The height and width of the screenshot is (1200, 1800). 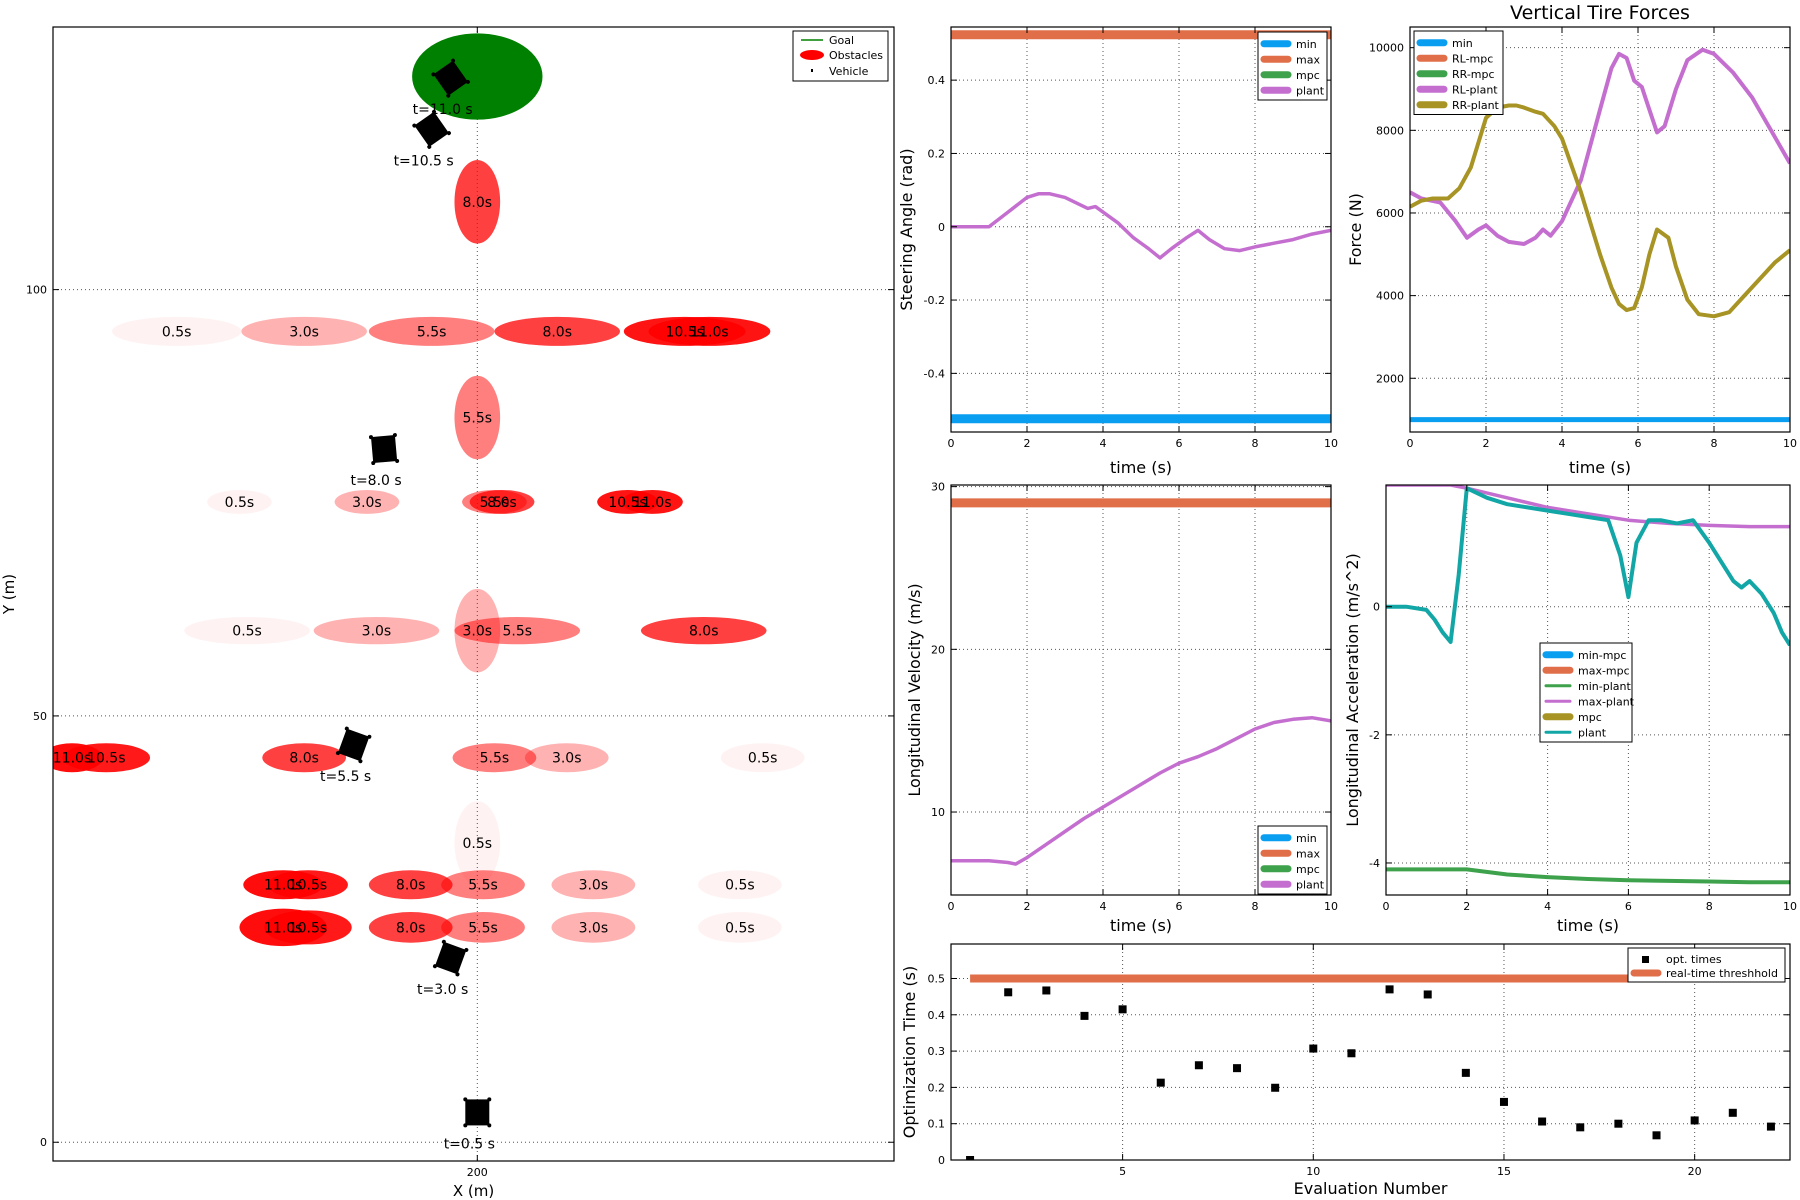 I want to click on vehicle-time-label: t=8.0 s, so click(x=375, y=481).